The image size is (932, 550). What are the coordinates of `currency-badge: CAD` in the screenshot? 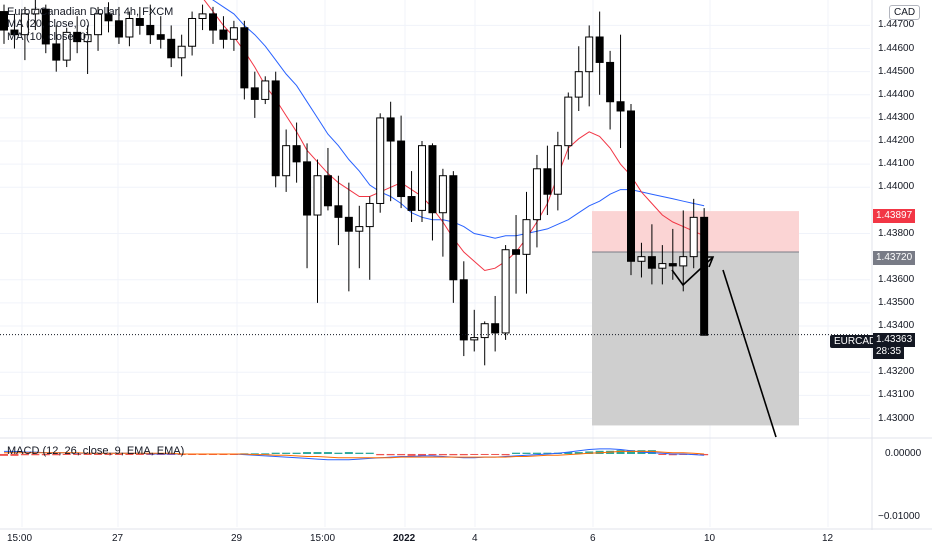 It's located at (905, 12).